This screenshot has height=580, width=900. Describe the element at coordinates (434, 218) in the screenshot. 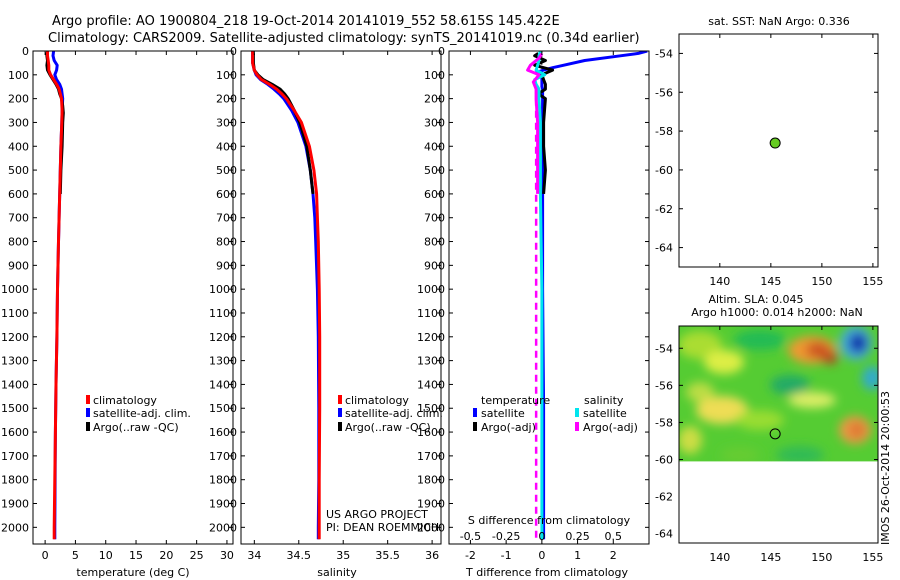

I see `y-tick-label: 700` at that location.